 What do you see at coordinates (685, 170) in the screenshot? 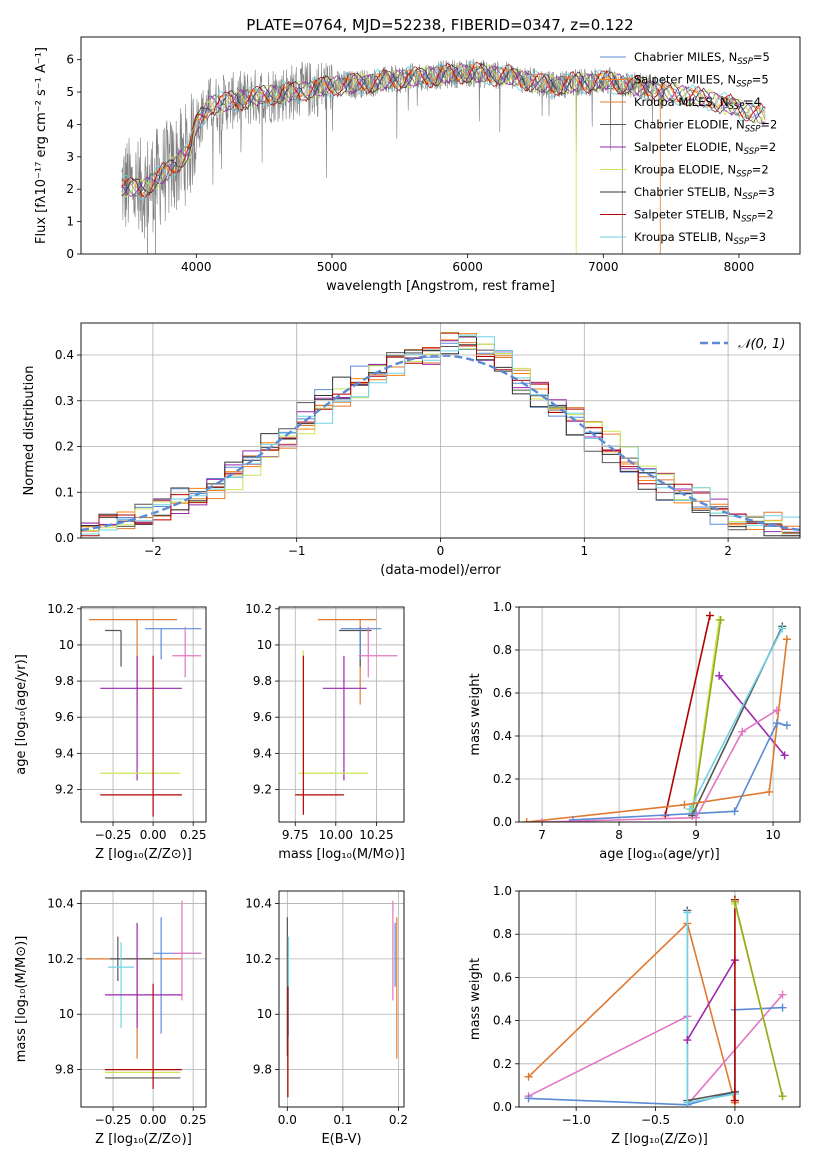
I see `legend-entry-name: Kroupa ELODIE, N` at bounding box center [685, 170].